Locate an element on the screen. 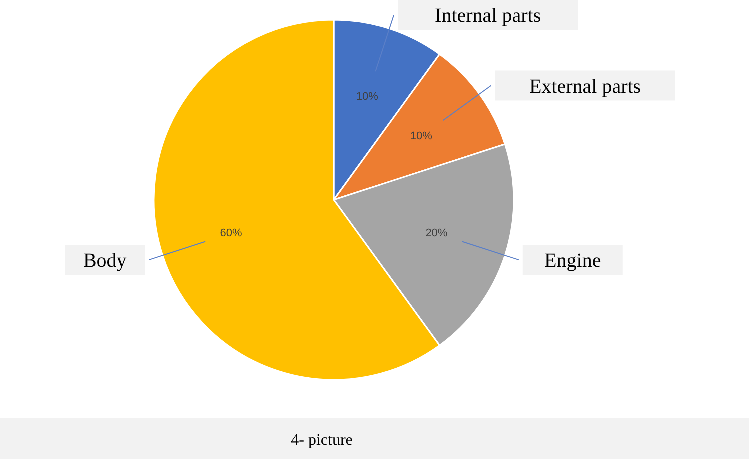 This screenshot has height=459, width=749. slice-label: Internal parts is located at coordinates (488, 16).